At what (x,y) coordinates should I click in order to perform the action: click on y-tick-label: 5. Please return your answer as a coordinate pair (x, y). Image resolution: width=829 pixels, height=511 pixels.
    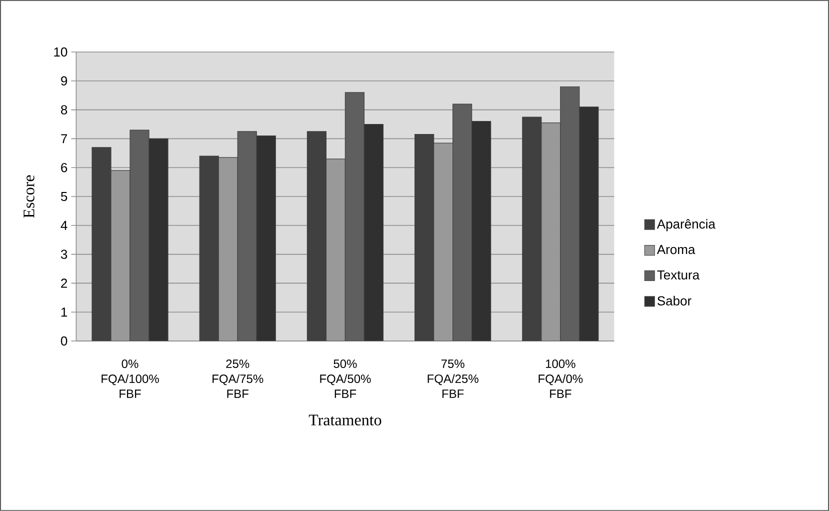
    Looking at the image, I should click on (64, 197).